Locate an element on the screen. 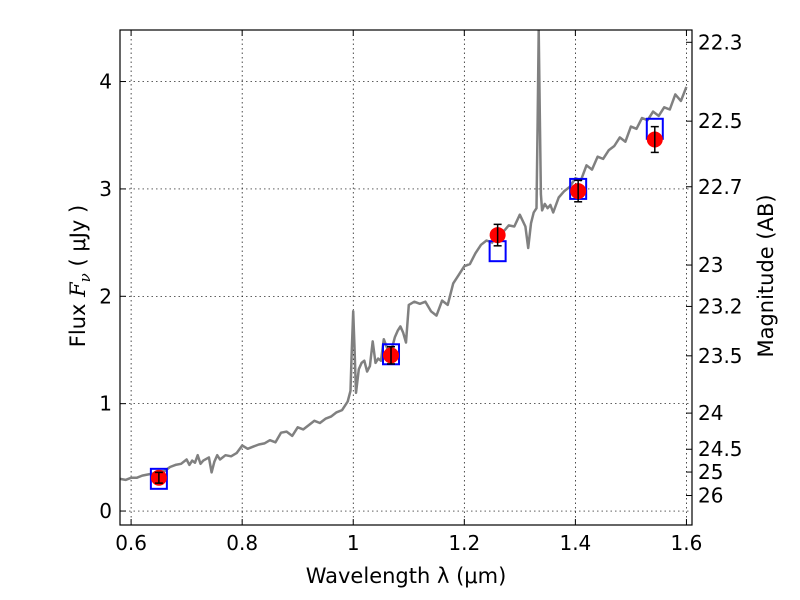 The width and height of the screenshot is (800, 600). y-tick-label: 4 is located at coordinates (105, 82).